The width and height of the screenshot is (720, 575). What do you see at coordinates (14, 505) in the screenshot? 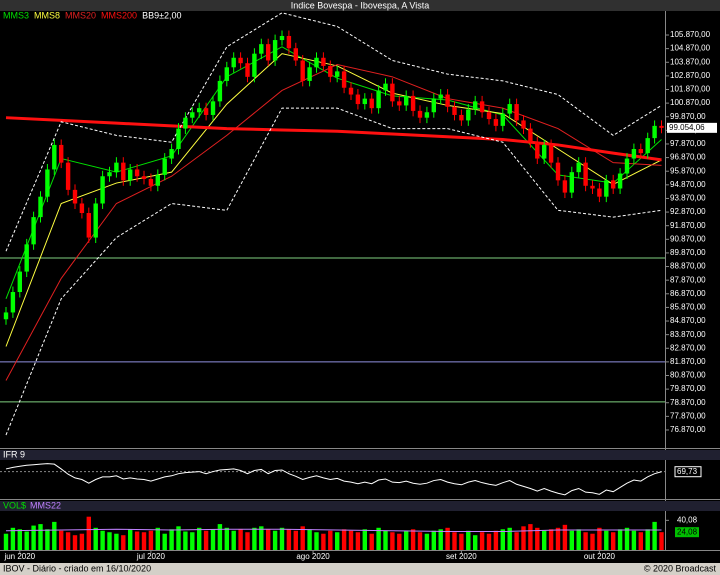
I see `volume-title: VOL$` at bounding box center [14, 505].